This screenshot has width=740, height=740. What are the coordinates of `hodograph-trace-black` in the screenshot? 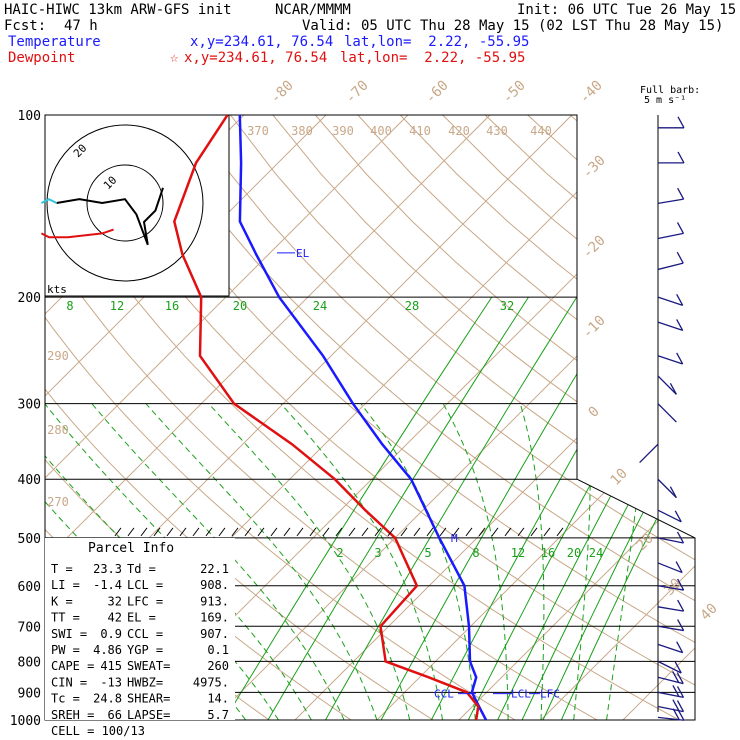 It's located at (110, 216).